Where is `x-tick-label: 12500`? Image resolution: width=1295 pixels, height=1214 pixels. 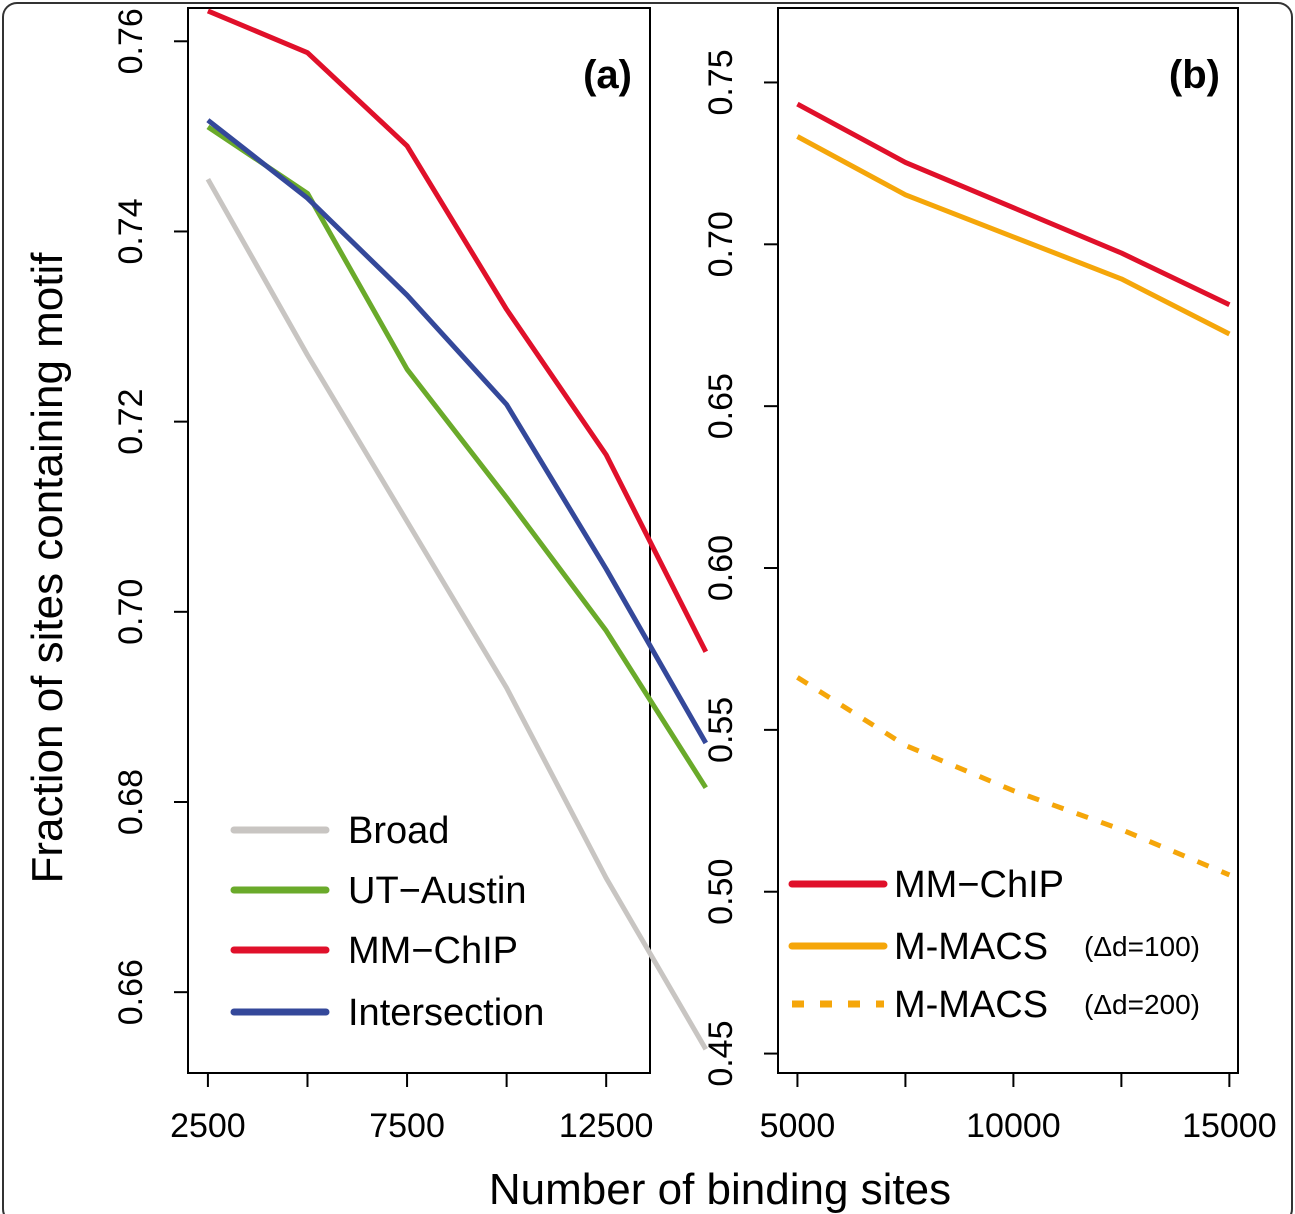 x-tick-label: 12500 is located at coordinates (606, 1126).